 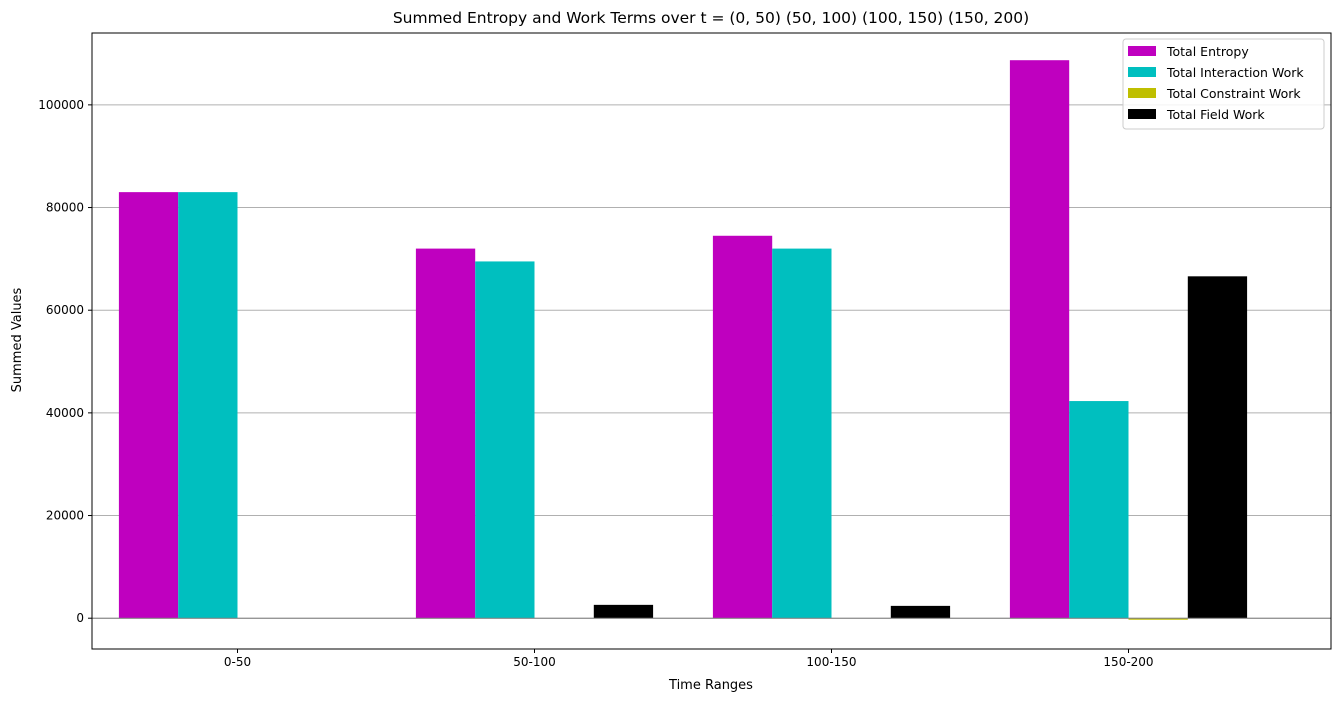 What do you see at coordinates (17, 339) in the screenshot?
I see `y-axis-label: Summed Values` at bounding box center [17, 339].